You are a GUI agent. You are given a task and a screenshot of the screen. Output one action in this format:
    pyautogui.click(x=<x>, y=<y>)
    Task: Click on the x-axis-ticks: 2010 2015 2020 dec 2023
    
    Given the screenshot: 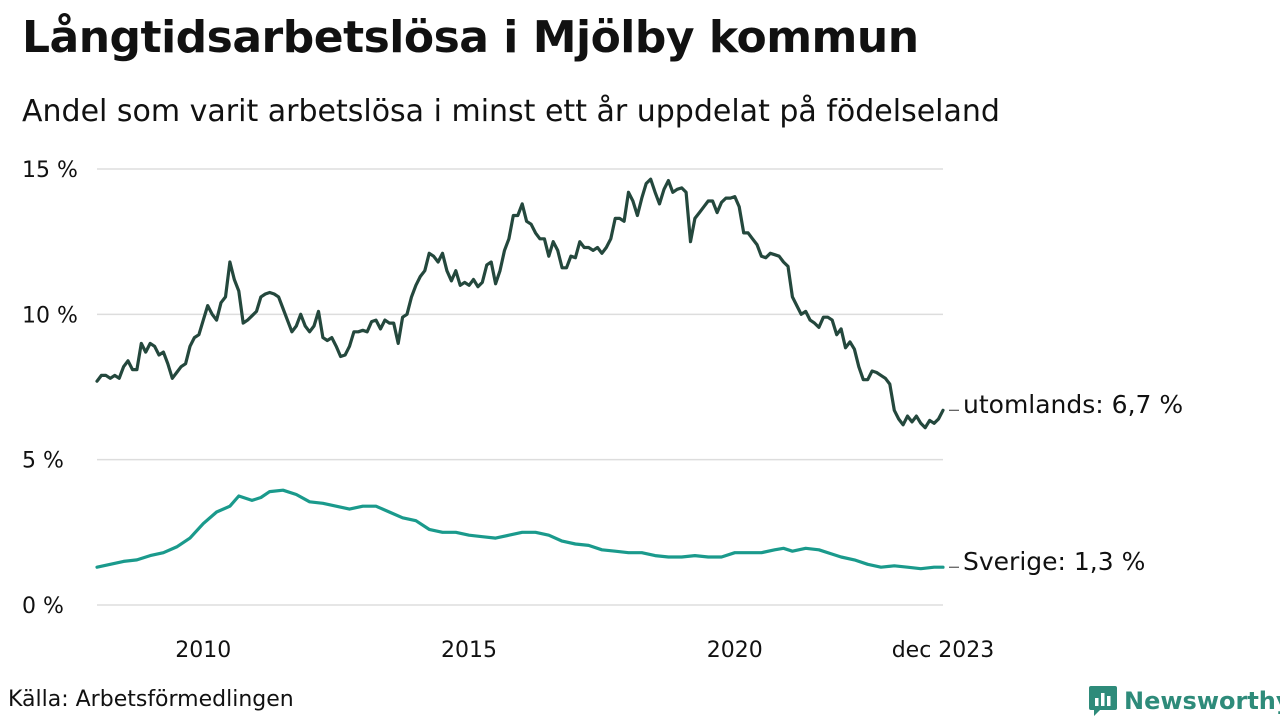 What is the action you would take?
    pyautogui.click(x=584, y=650)
    